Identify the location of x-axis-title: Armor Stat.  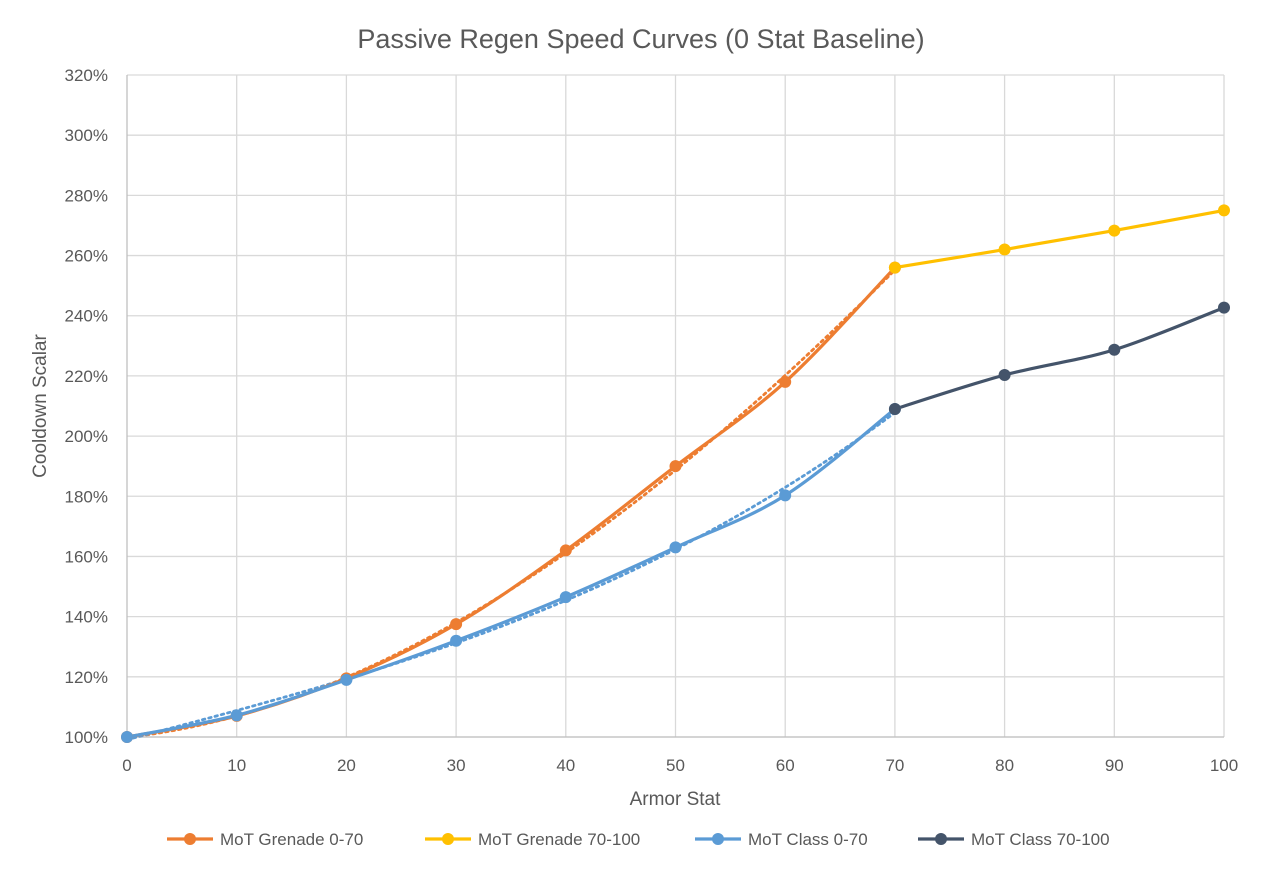
(676, 799).